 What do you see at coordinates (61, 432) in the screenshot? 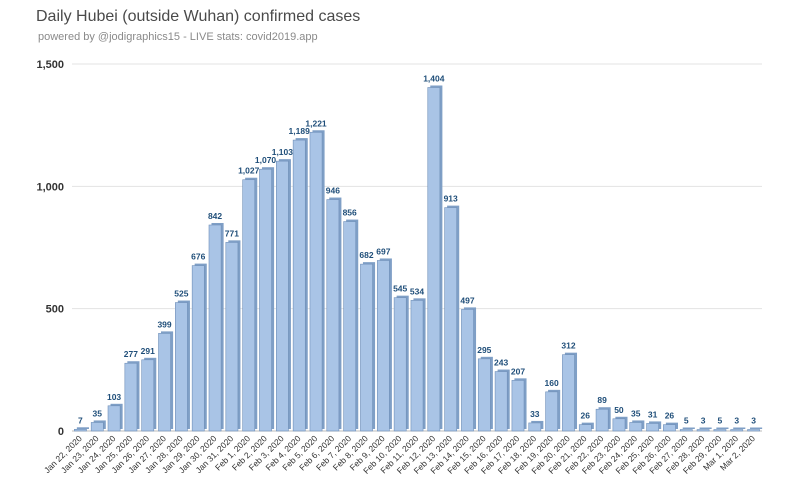
I see `y-tick-label: 0` at bounding box center [61, 432].